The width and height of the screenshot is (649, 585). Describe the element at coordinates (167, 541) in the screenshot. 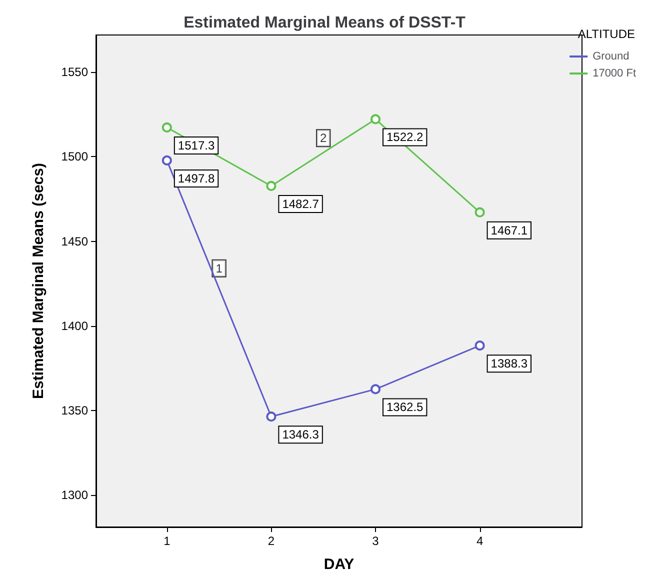

I see `x-tick-label: 1` at that location.